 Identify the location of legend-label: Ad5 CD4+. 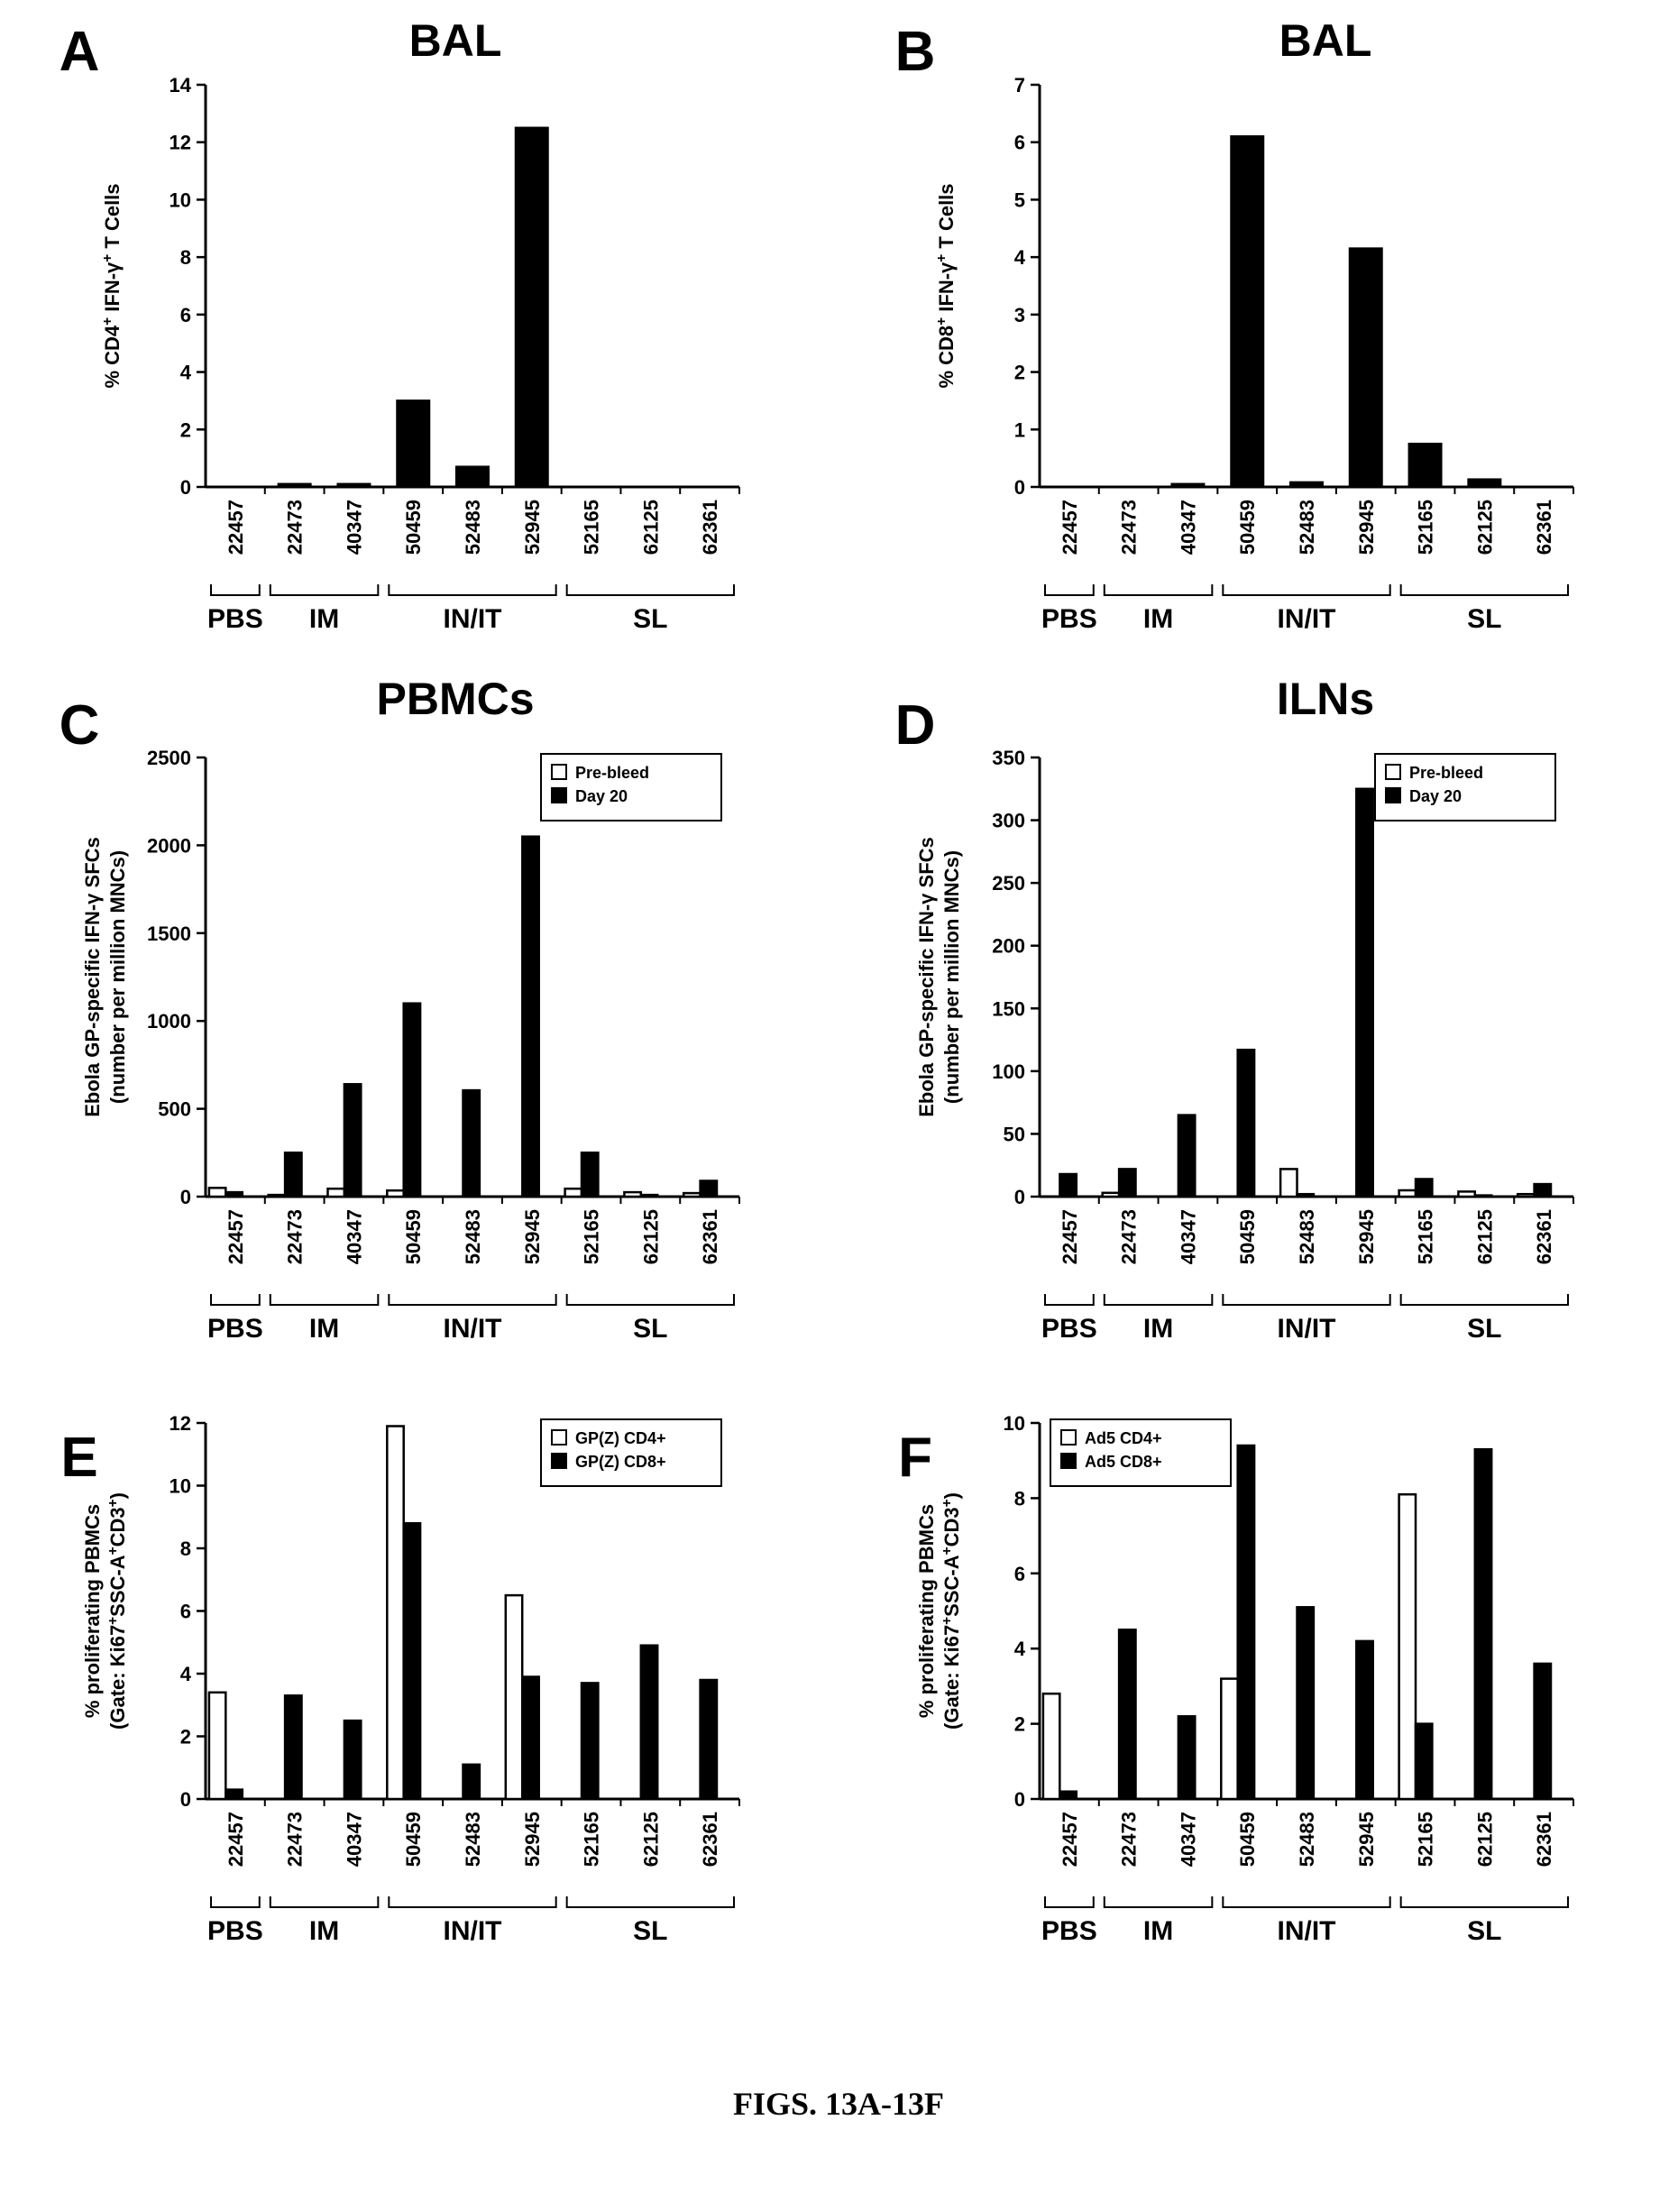
(1123, 1438).